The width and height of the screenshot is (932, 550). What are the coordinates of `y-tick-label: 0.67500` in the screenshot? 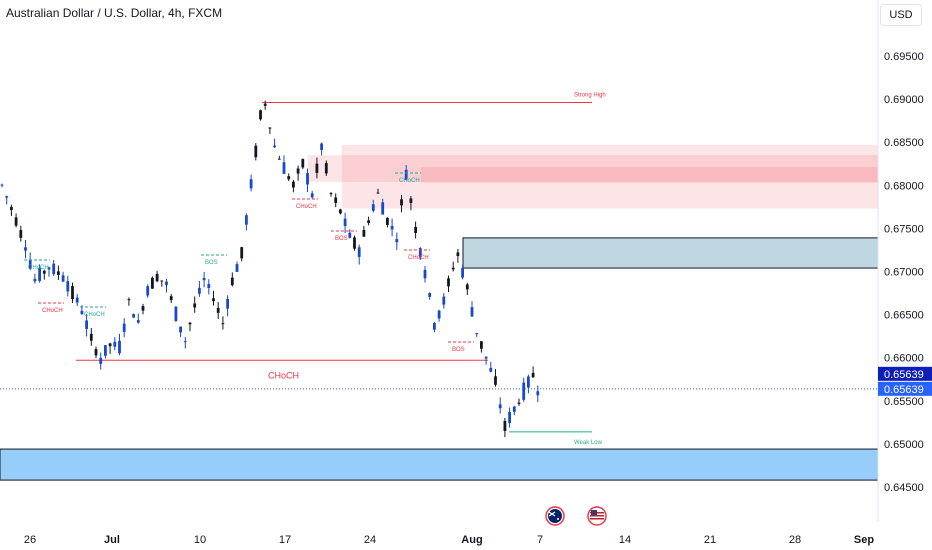 It's located at (904, 229).